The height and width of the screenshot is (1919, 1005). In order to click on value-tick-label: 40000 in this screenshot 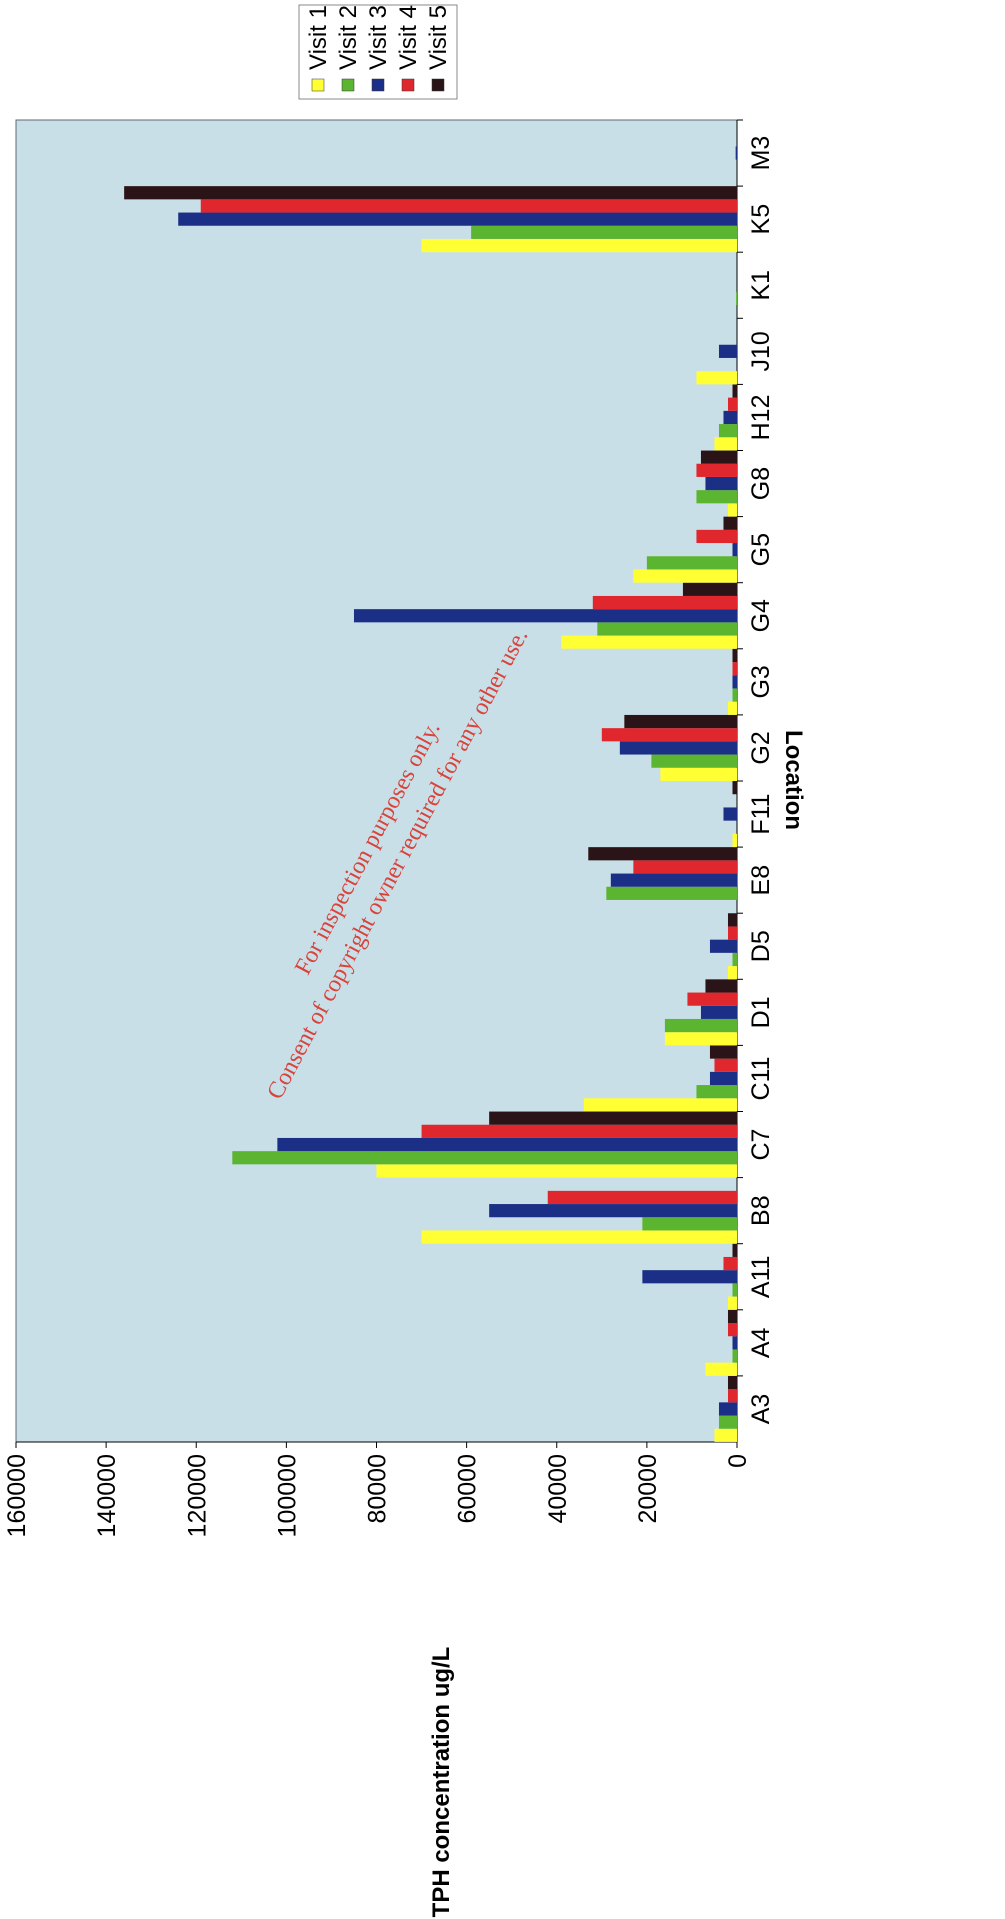, I will do `click(558, 1489)`.